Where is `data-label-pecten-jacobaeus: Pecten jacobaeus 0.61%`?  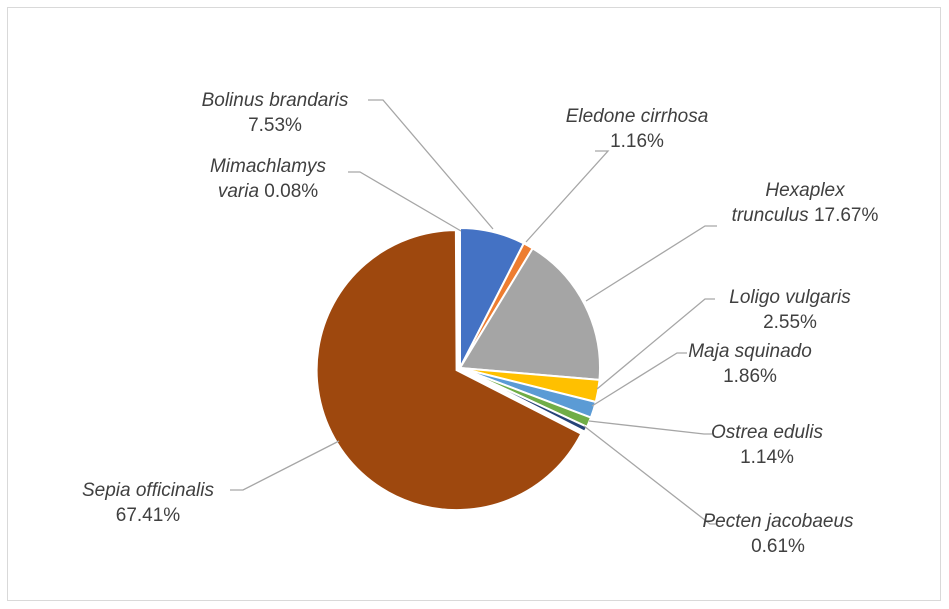
data-label-pecten-jacobaeus: Pecten jacobaeus 0.61% is located at coordinates (778, 534).